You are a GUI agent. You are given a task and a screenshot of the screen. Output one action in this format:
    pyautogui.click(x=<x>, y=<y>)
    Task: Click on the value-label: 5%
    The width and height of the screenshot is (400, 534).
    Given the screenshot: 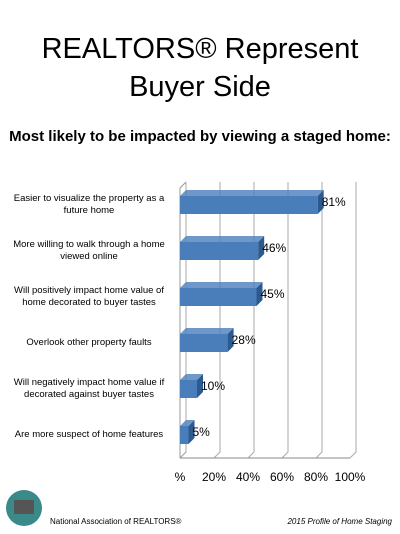 What is the action you would take?
    pyautogui.click(x=202, y=432)
    